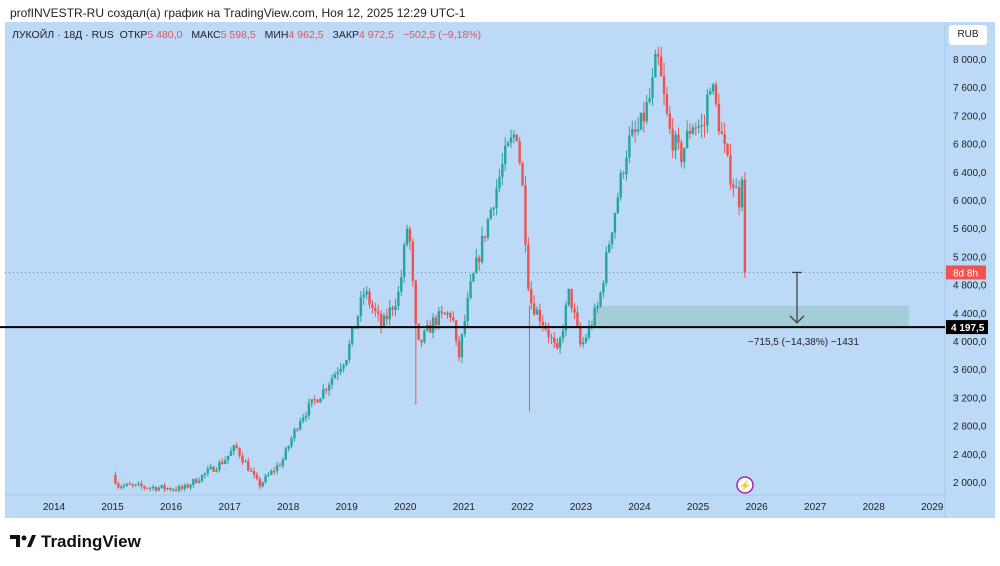  I want to click on time-tick-label: 2020, so click(405, 507).